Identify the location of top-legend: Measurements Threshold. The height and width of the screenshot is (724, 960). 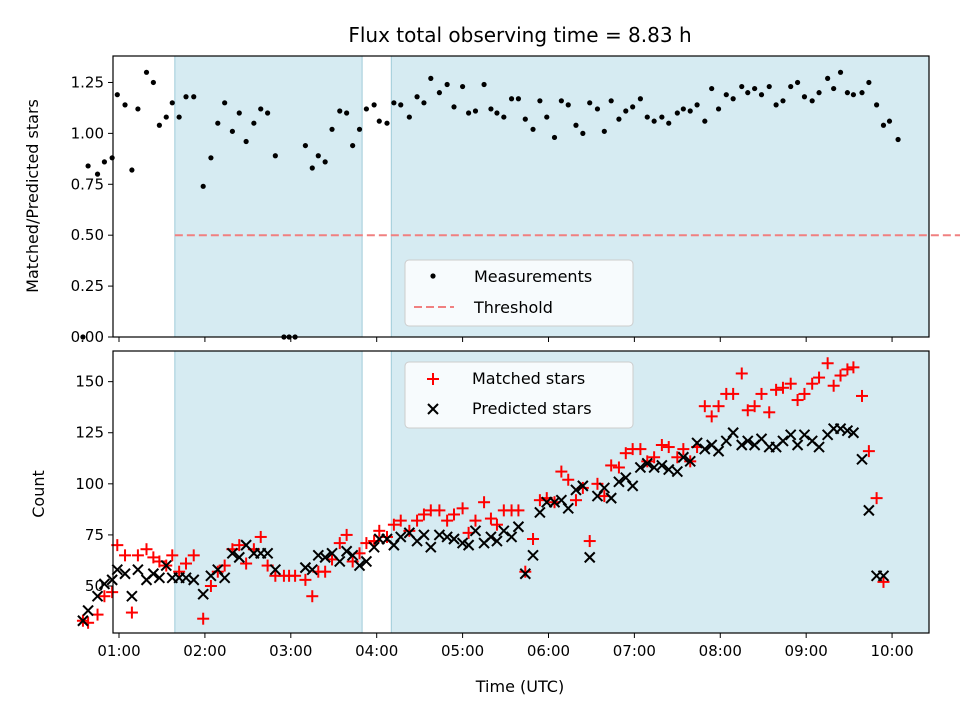
(519, 293).